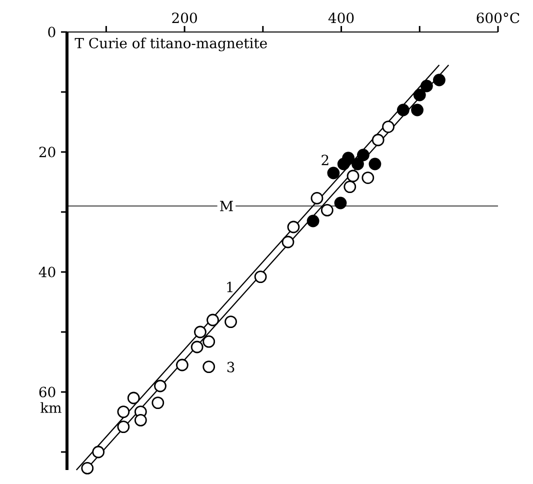  Describe the element at coordinates (229, 287) in the screenshot. I see `annotation: 1` at that location.